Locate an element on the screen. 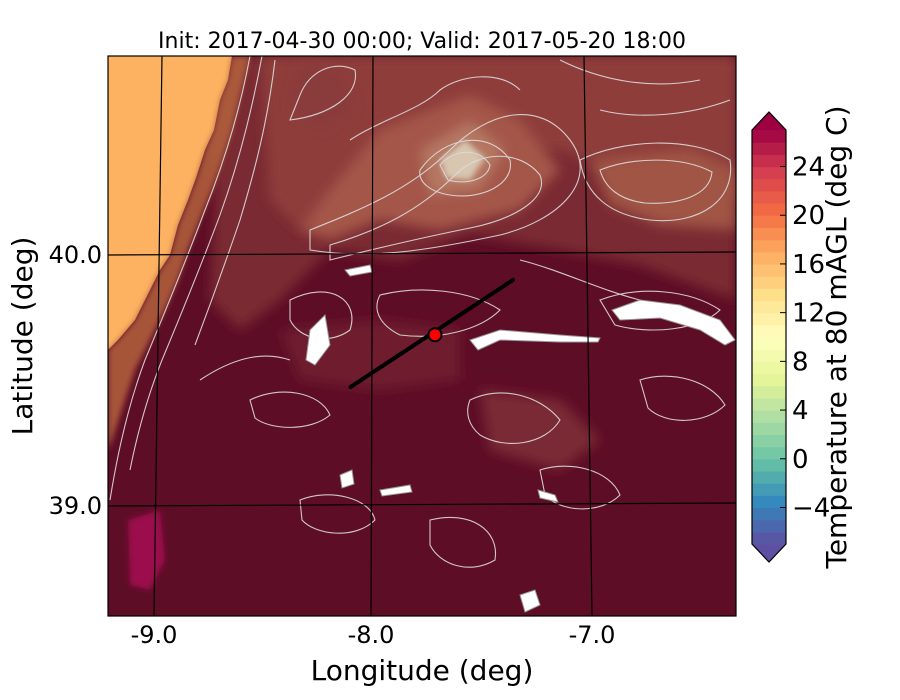 Image resolution: width=900 pixels, height=700 pixels. ocean is located at coordinates (170, 203).